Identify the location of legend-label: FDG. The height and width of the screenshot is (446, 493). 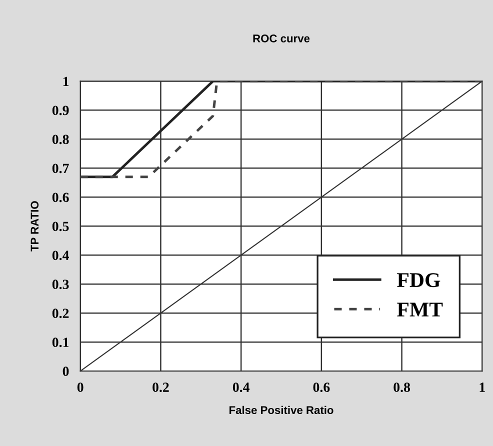
(418, 280).